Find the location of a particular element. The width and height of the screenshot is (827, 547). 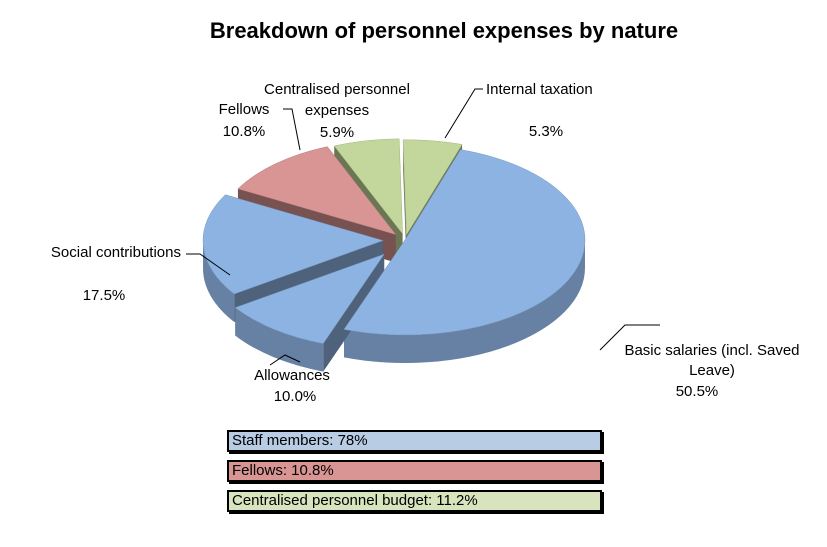

leader-line-allowances is located at coordinates (285, 360).